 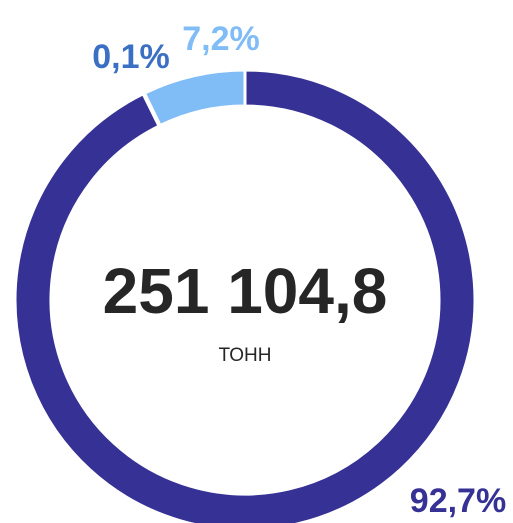 I want to click on segment, so click(x=194, y=98).